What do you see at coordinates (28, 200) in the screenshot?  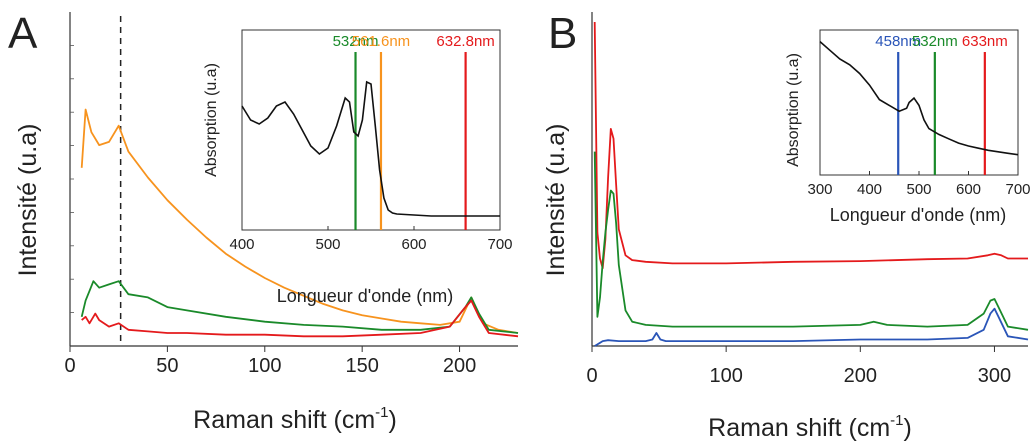 I see `panel-a-y-axis-label: Intensité (u.a)` at bounding box center [28, 200].